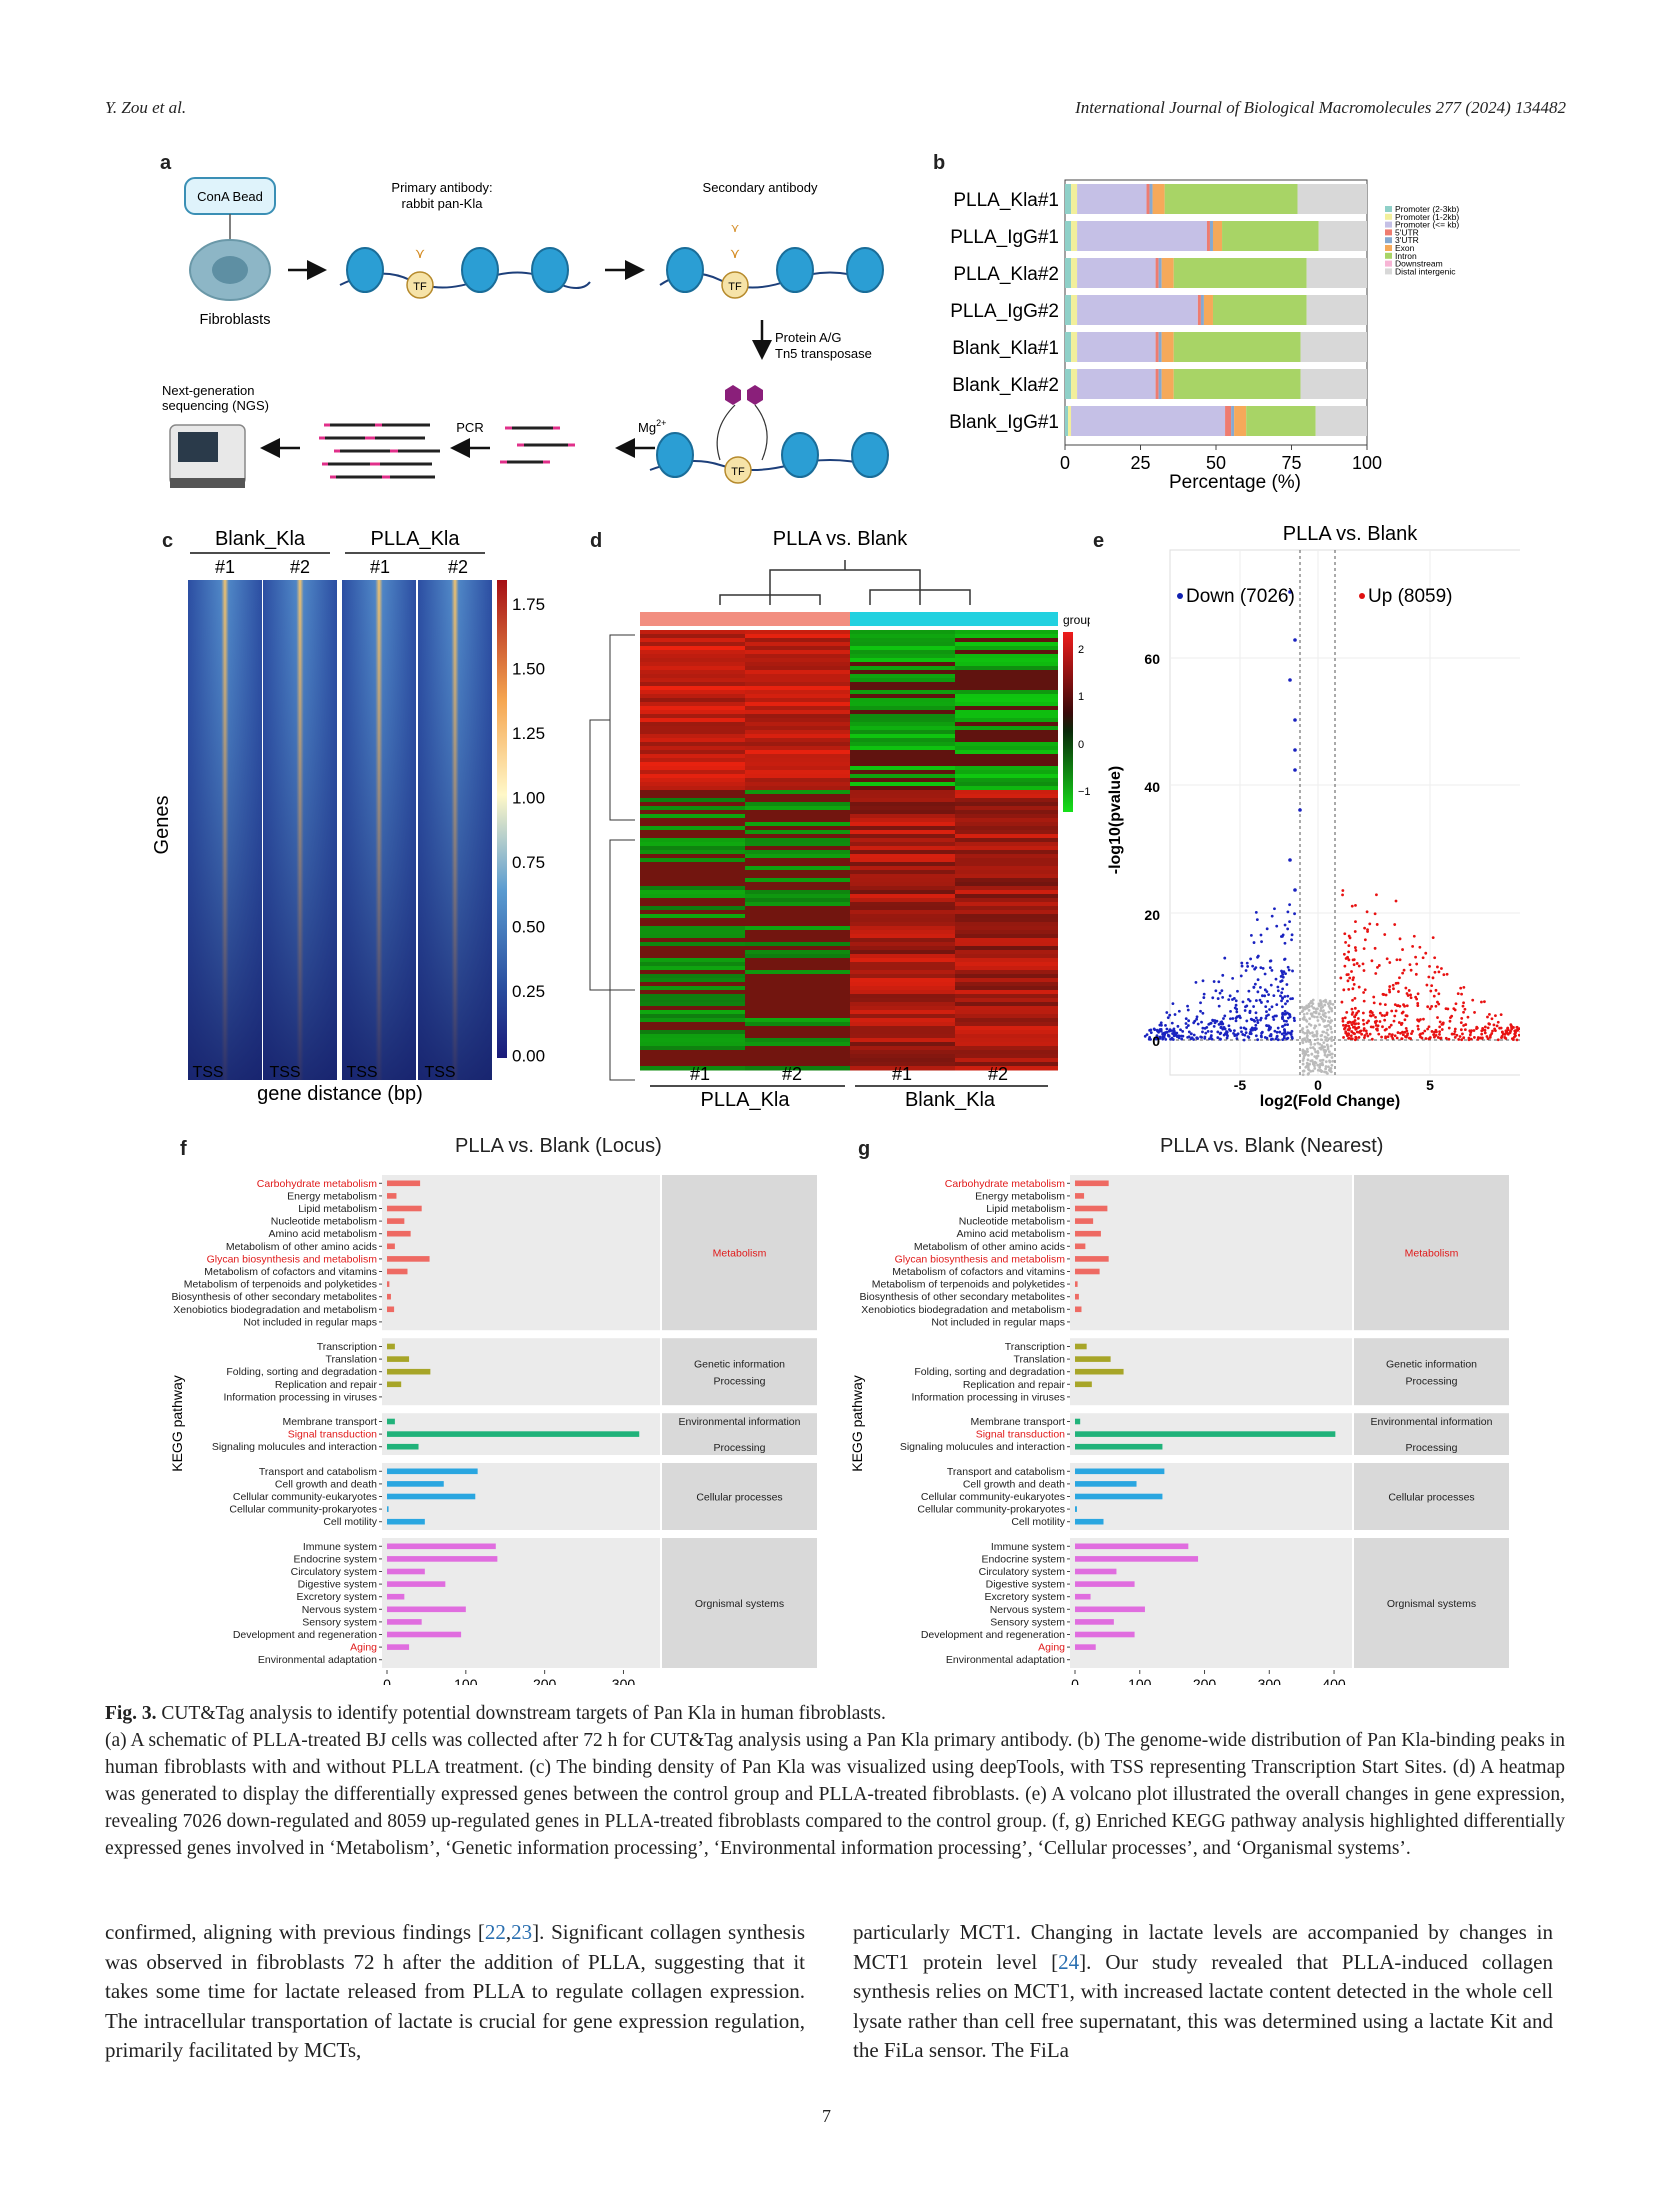  I want to click on kegg-category-label: Environmental adaptation, so click(317, 1660).